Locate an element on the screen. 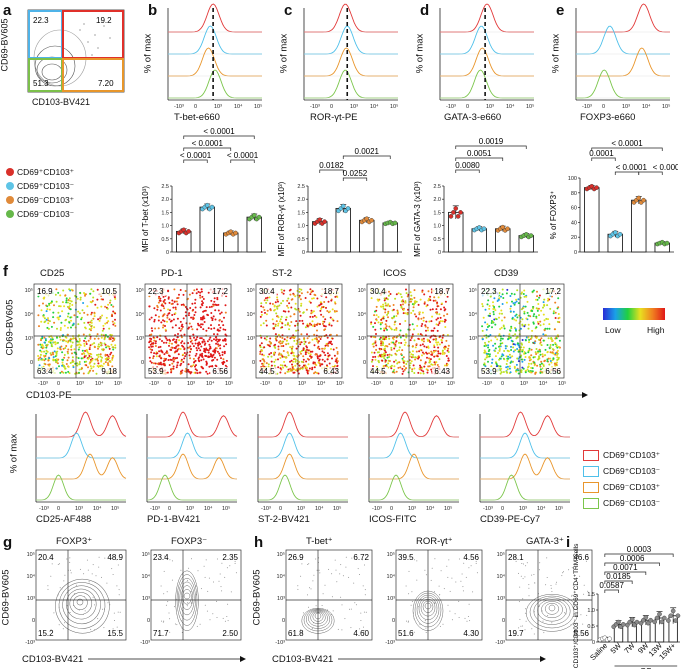 Image resolution: width=685 pixels, height=669 pixels. quadrant-value: 10.5 is located at coordinates (109, 291).